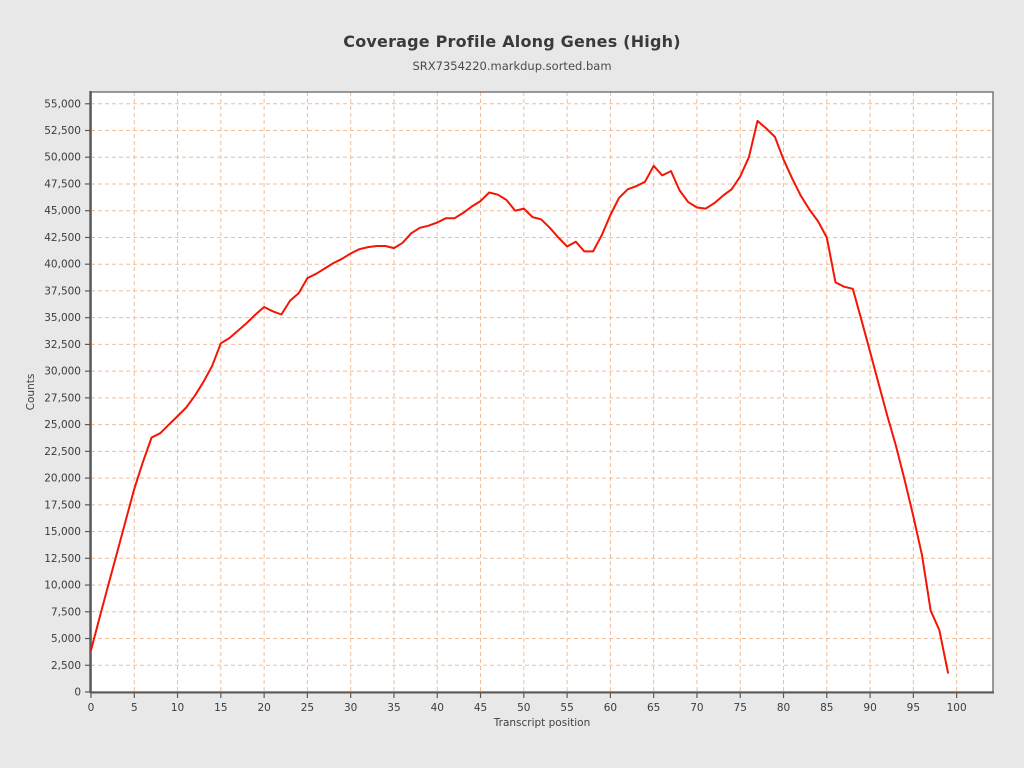  What do you see at coordinates (740, 708) in the screenshot?
I see `x-tick-label: 75` at bounding box center [740, 708].